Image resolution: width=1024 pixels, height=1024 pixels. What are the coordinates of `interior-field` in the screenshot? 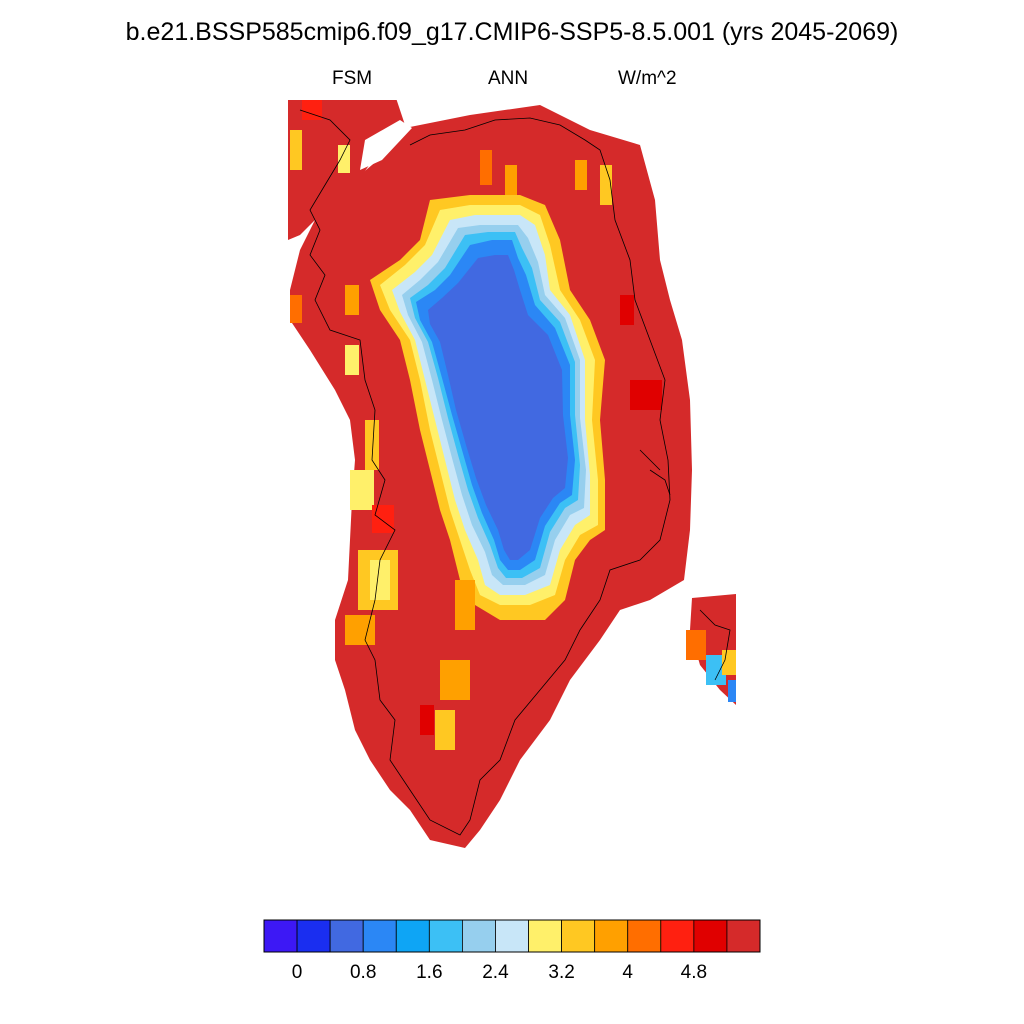 It's located at (487, 407).